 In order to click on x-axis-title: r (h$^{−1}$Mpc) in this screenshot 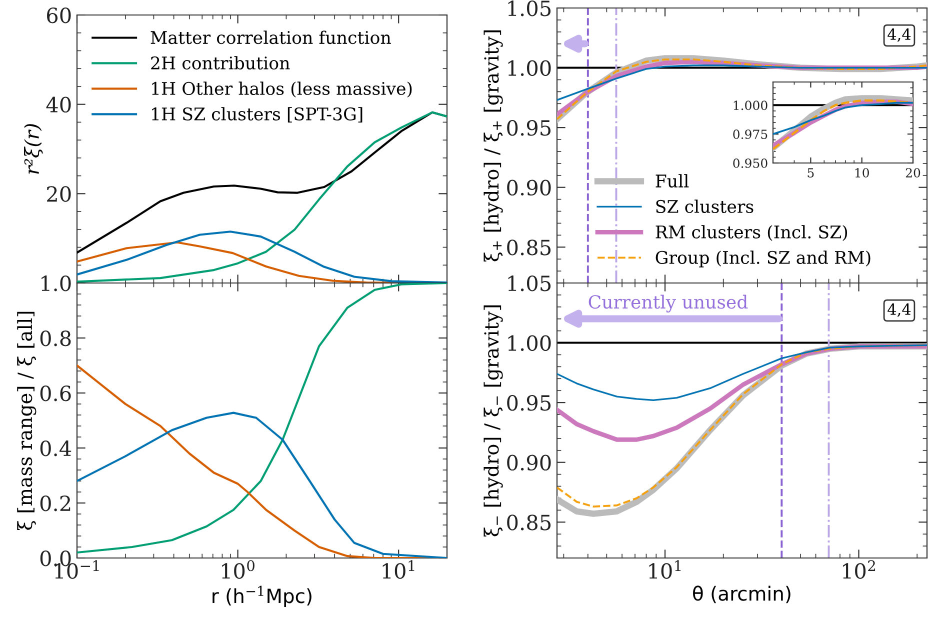, I will do `click(262, 597)`.